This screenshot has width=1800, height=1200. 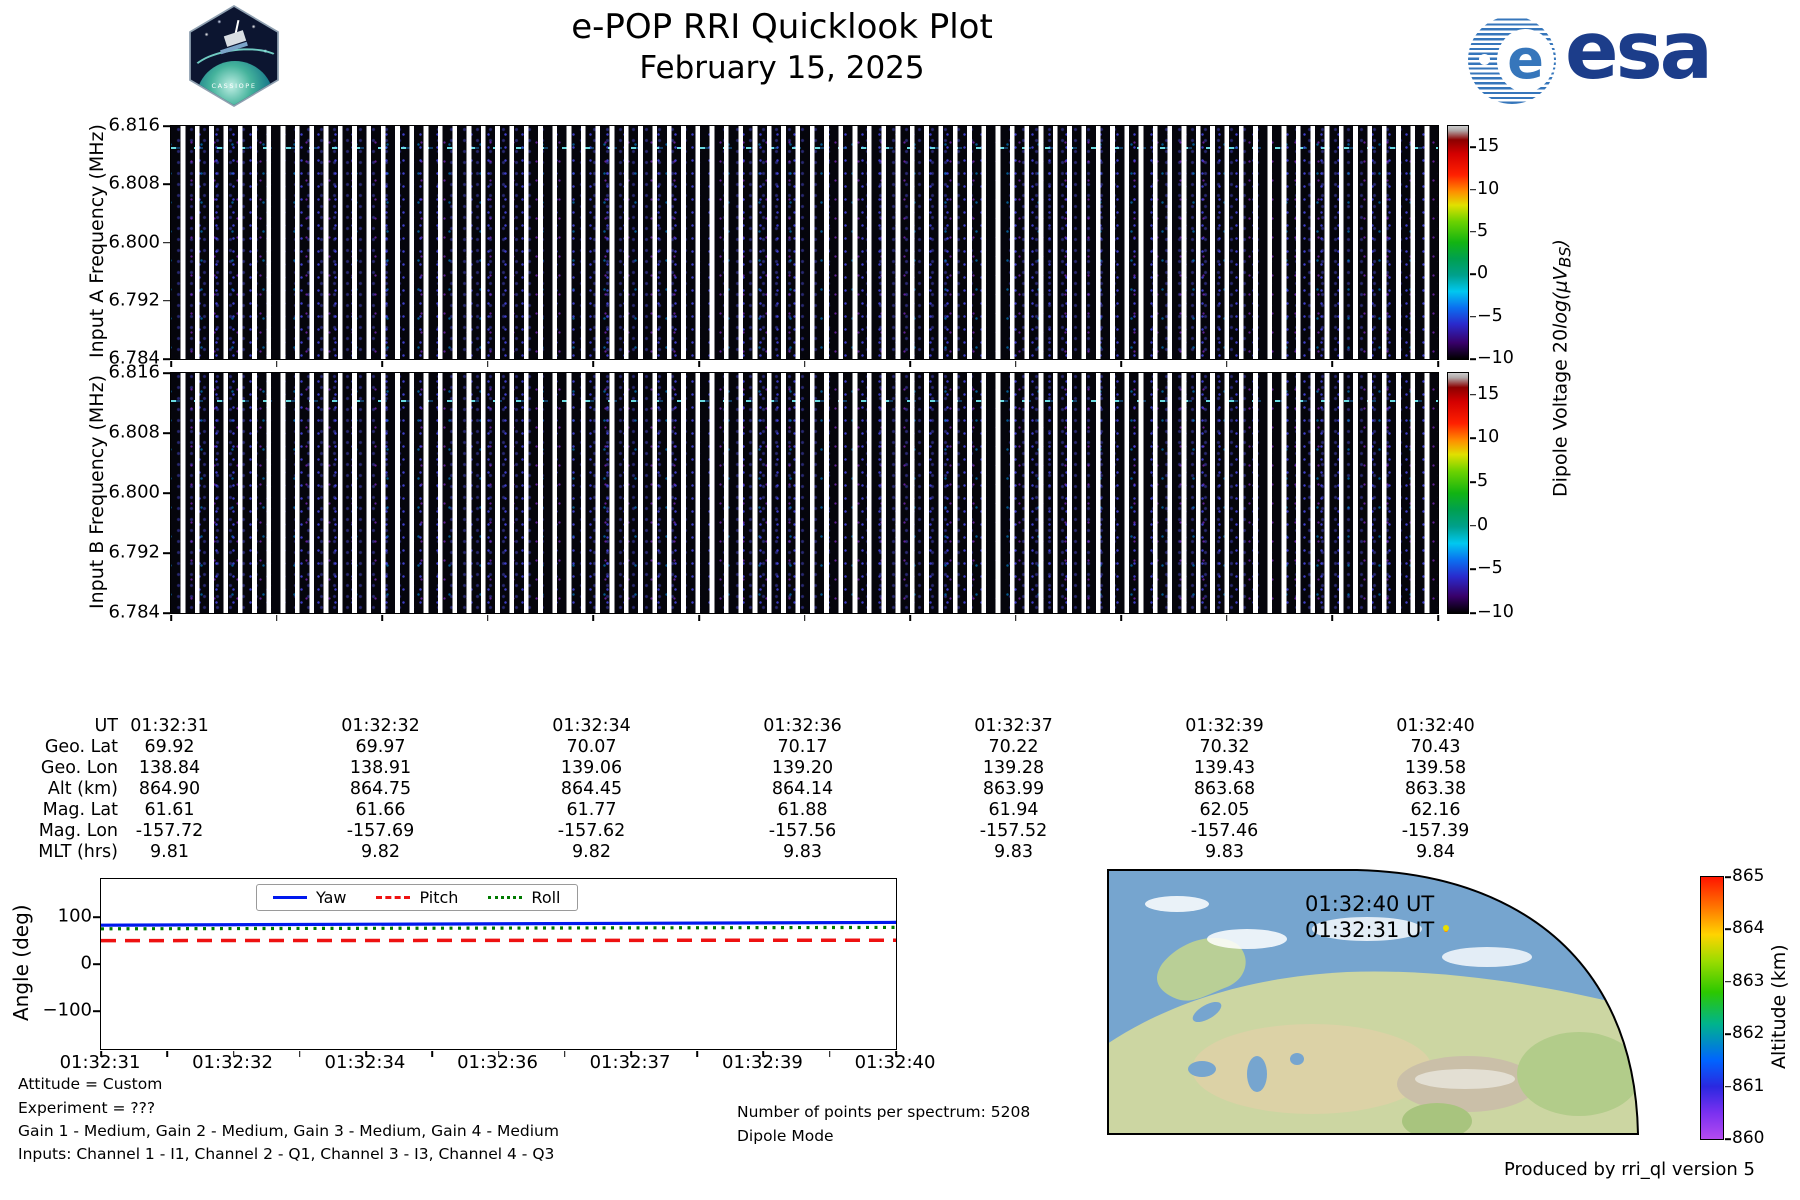 I want to click on cbar-tick: −10, so click(x=1495, y=612).